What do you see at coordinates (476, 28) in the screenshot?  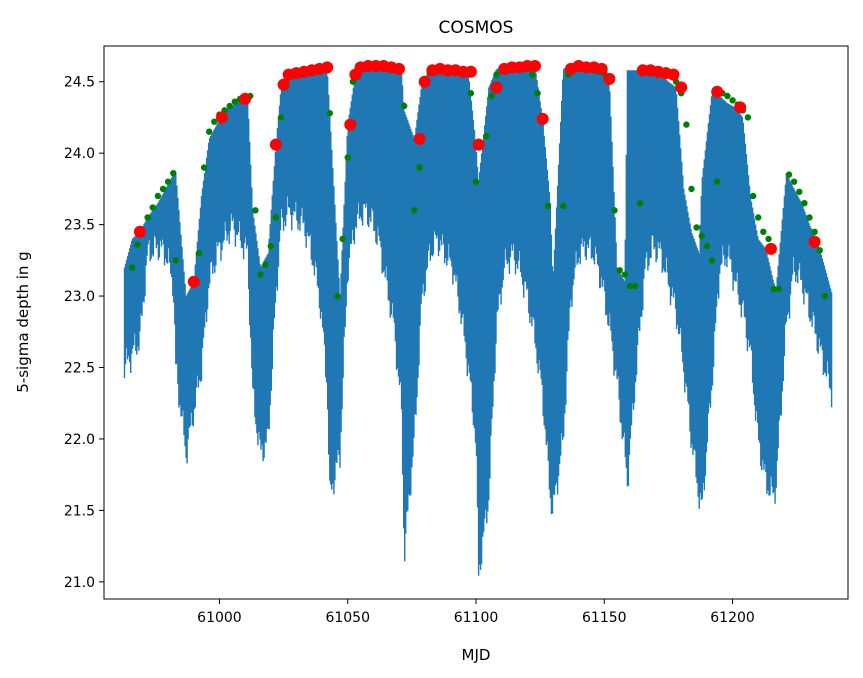 I see `chart-title: COSMOS` at bounding box center [476, 28].